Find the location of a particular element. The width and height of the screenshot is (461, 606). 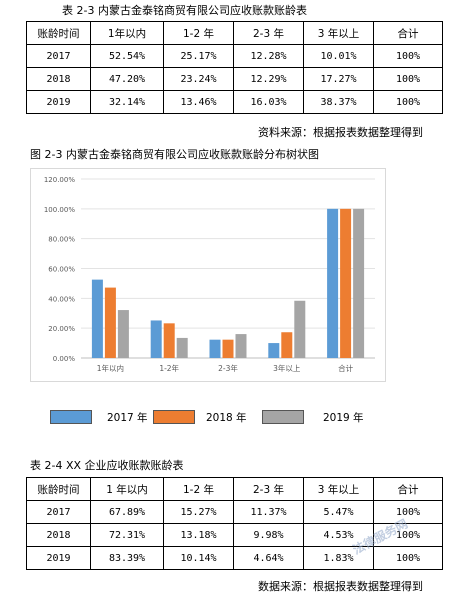

table-cell: 12.28% is located at coordinates (268, 56).